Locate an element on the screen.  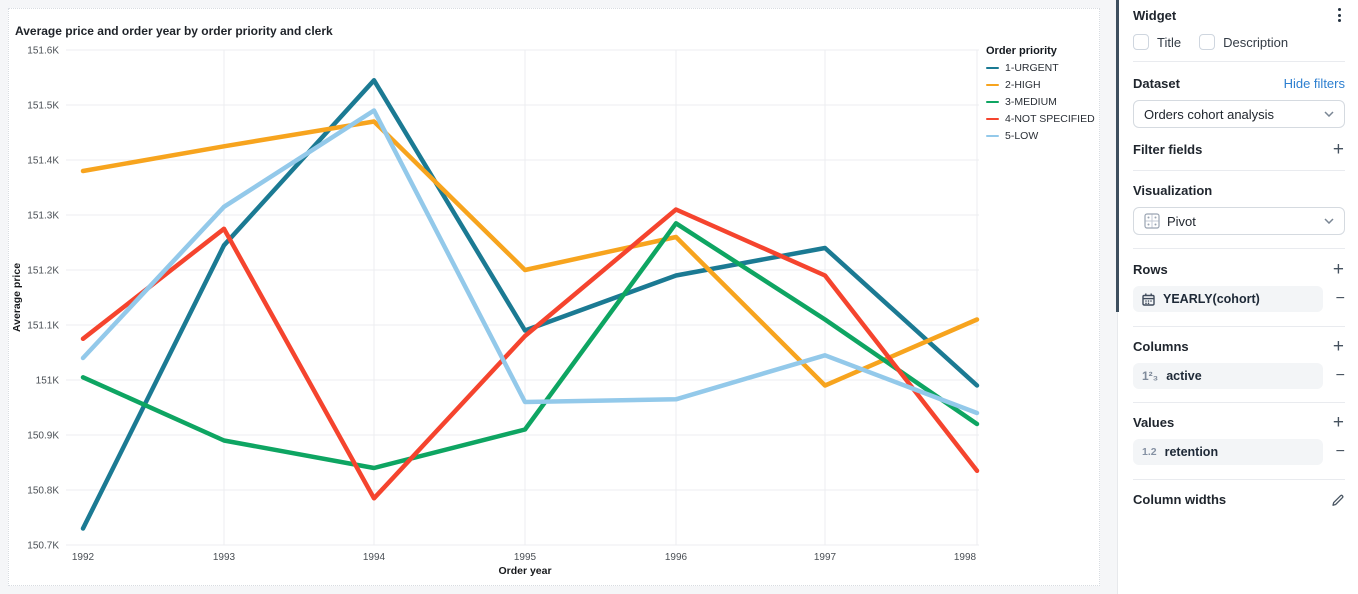
columns-field-chip: 1²₃ active is located at coordinates (1228, 376).